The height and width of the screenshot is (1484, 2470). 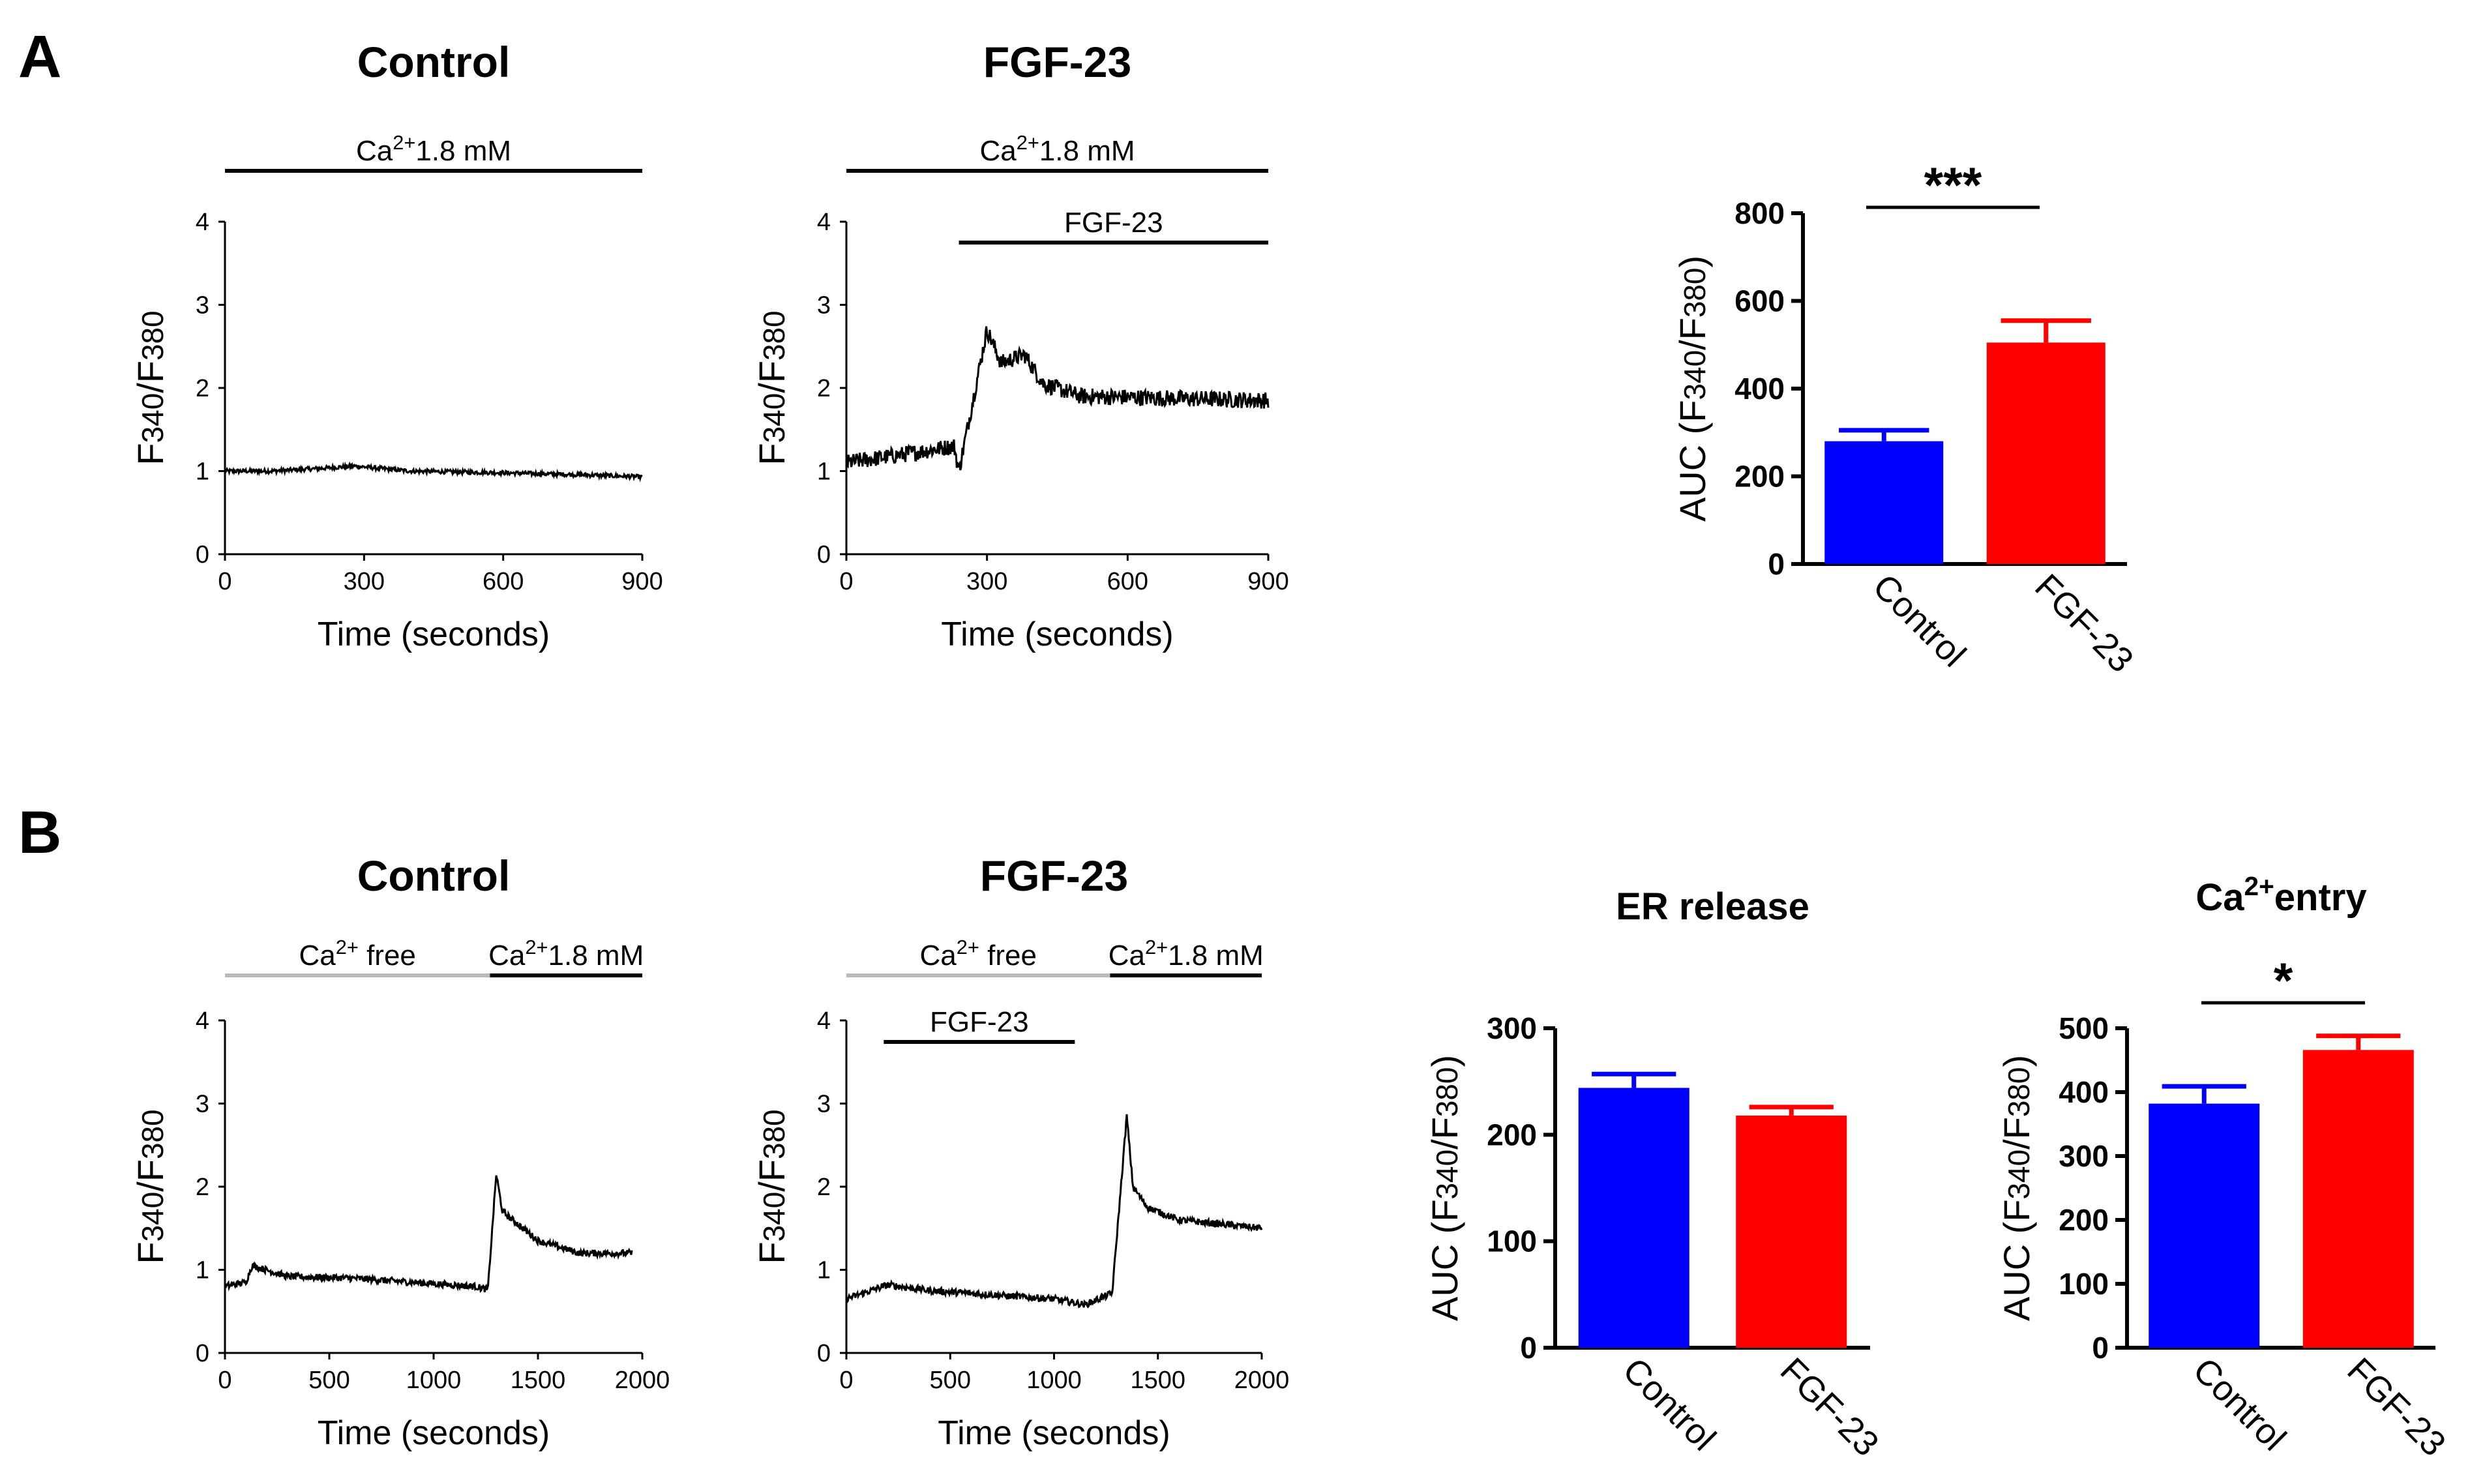 I want to click on B-fgf23-y-tick-label-3: 3, so click(x=824, y=1104).